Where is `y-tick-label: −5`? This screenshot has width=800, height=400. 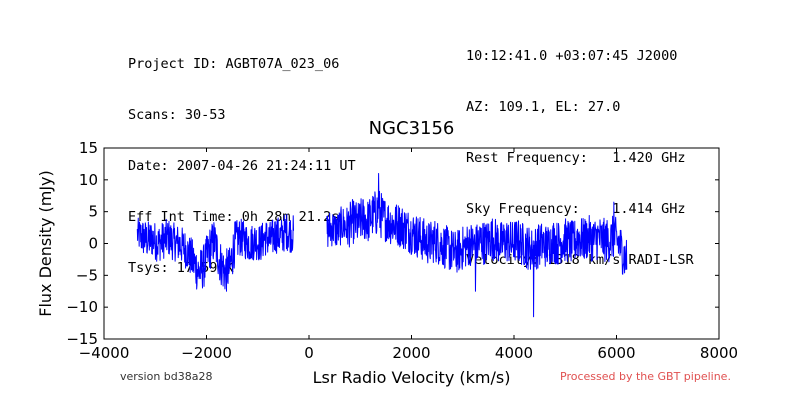 y-tick-label: −5 is located at coordinates (87, 275).